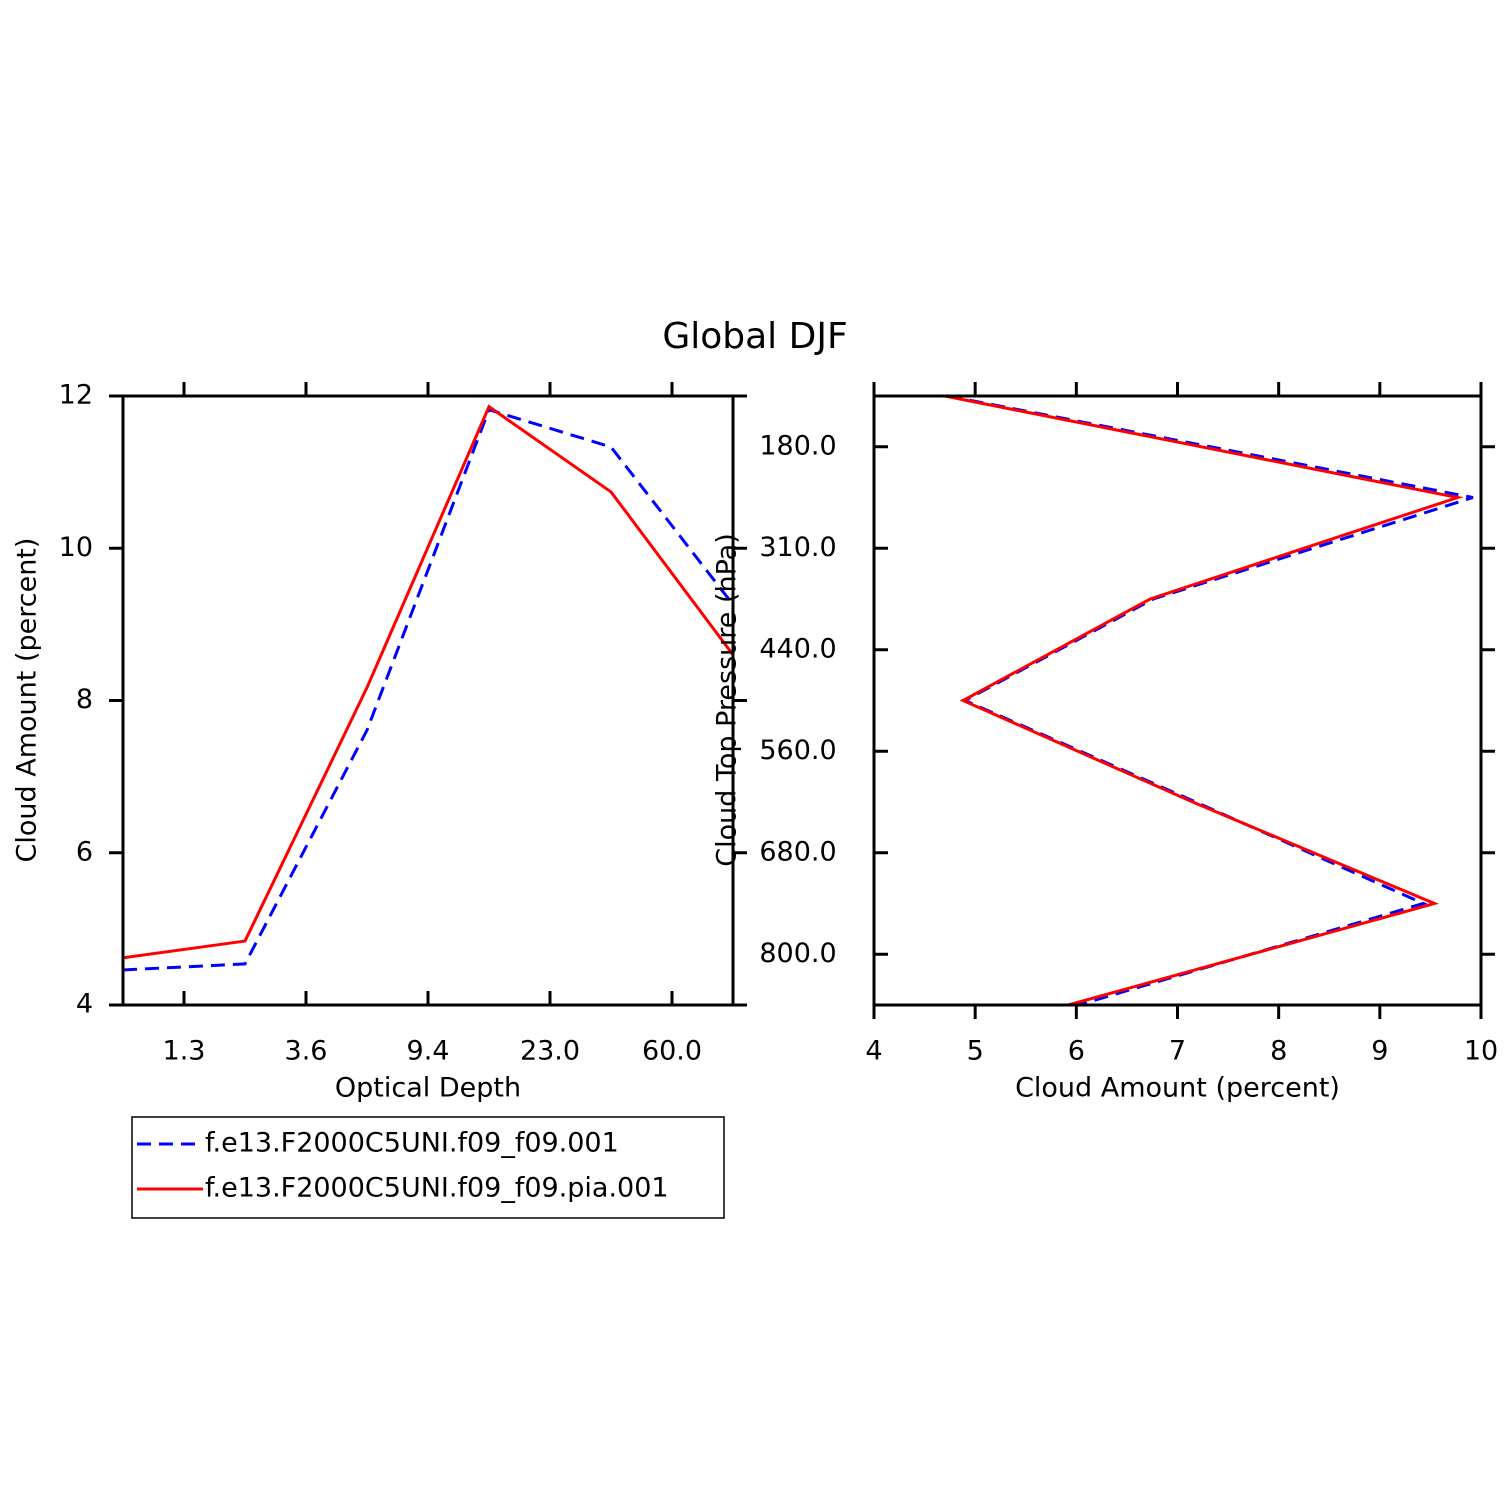 This screenshot has width=1510, height=1510. I want to click on figure-title: Global DJF, so click(754, 336).